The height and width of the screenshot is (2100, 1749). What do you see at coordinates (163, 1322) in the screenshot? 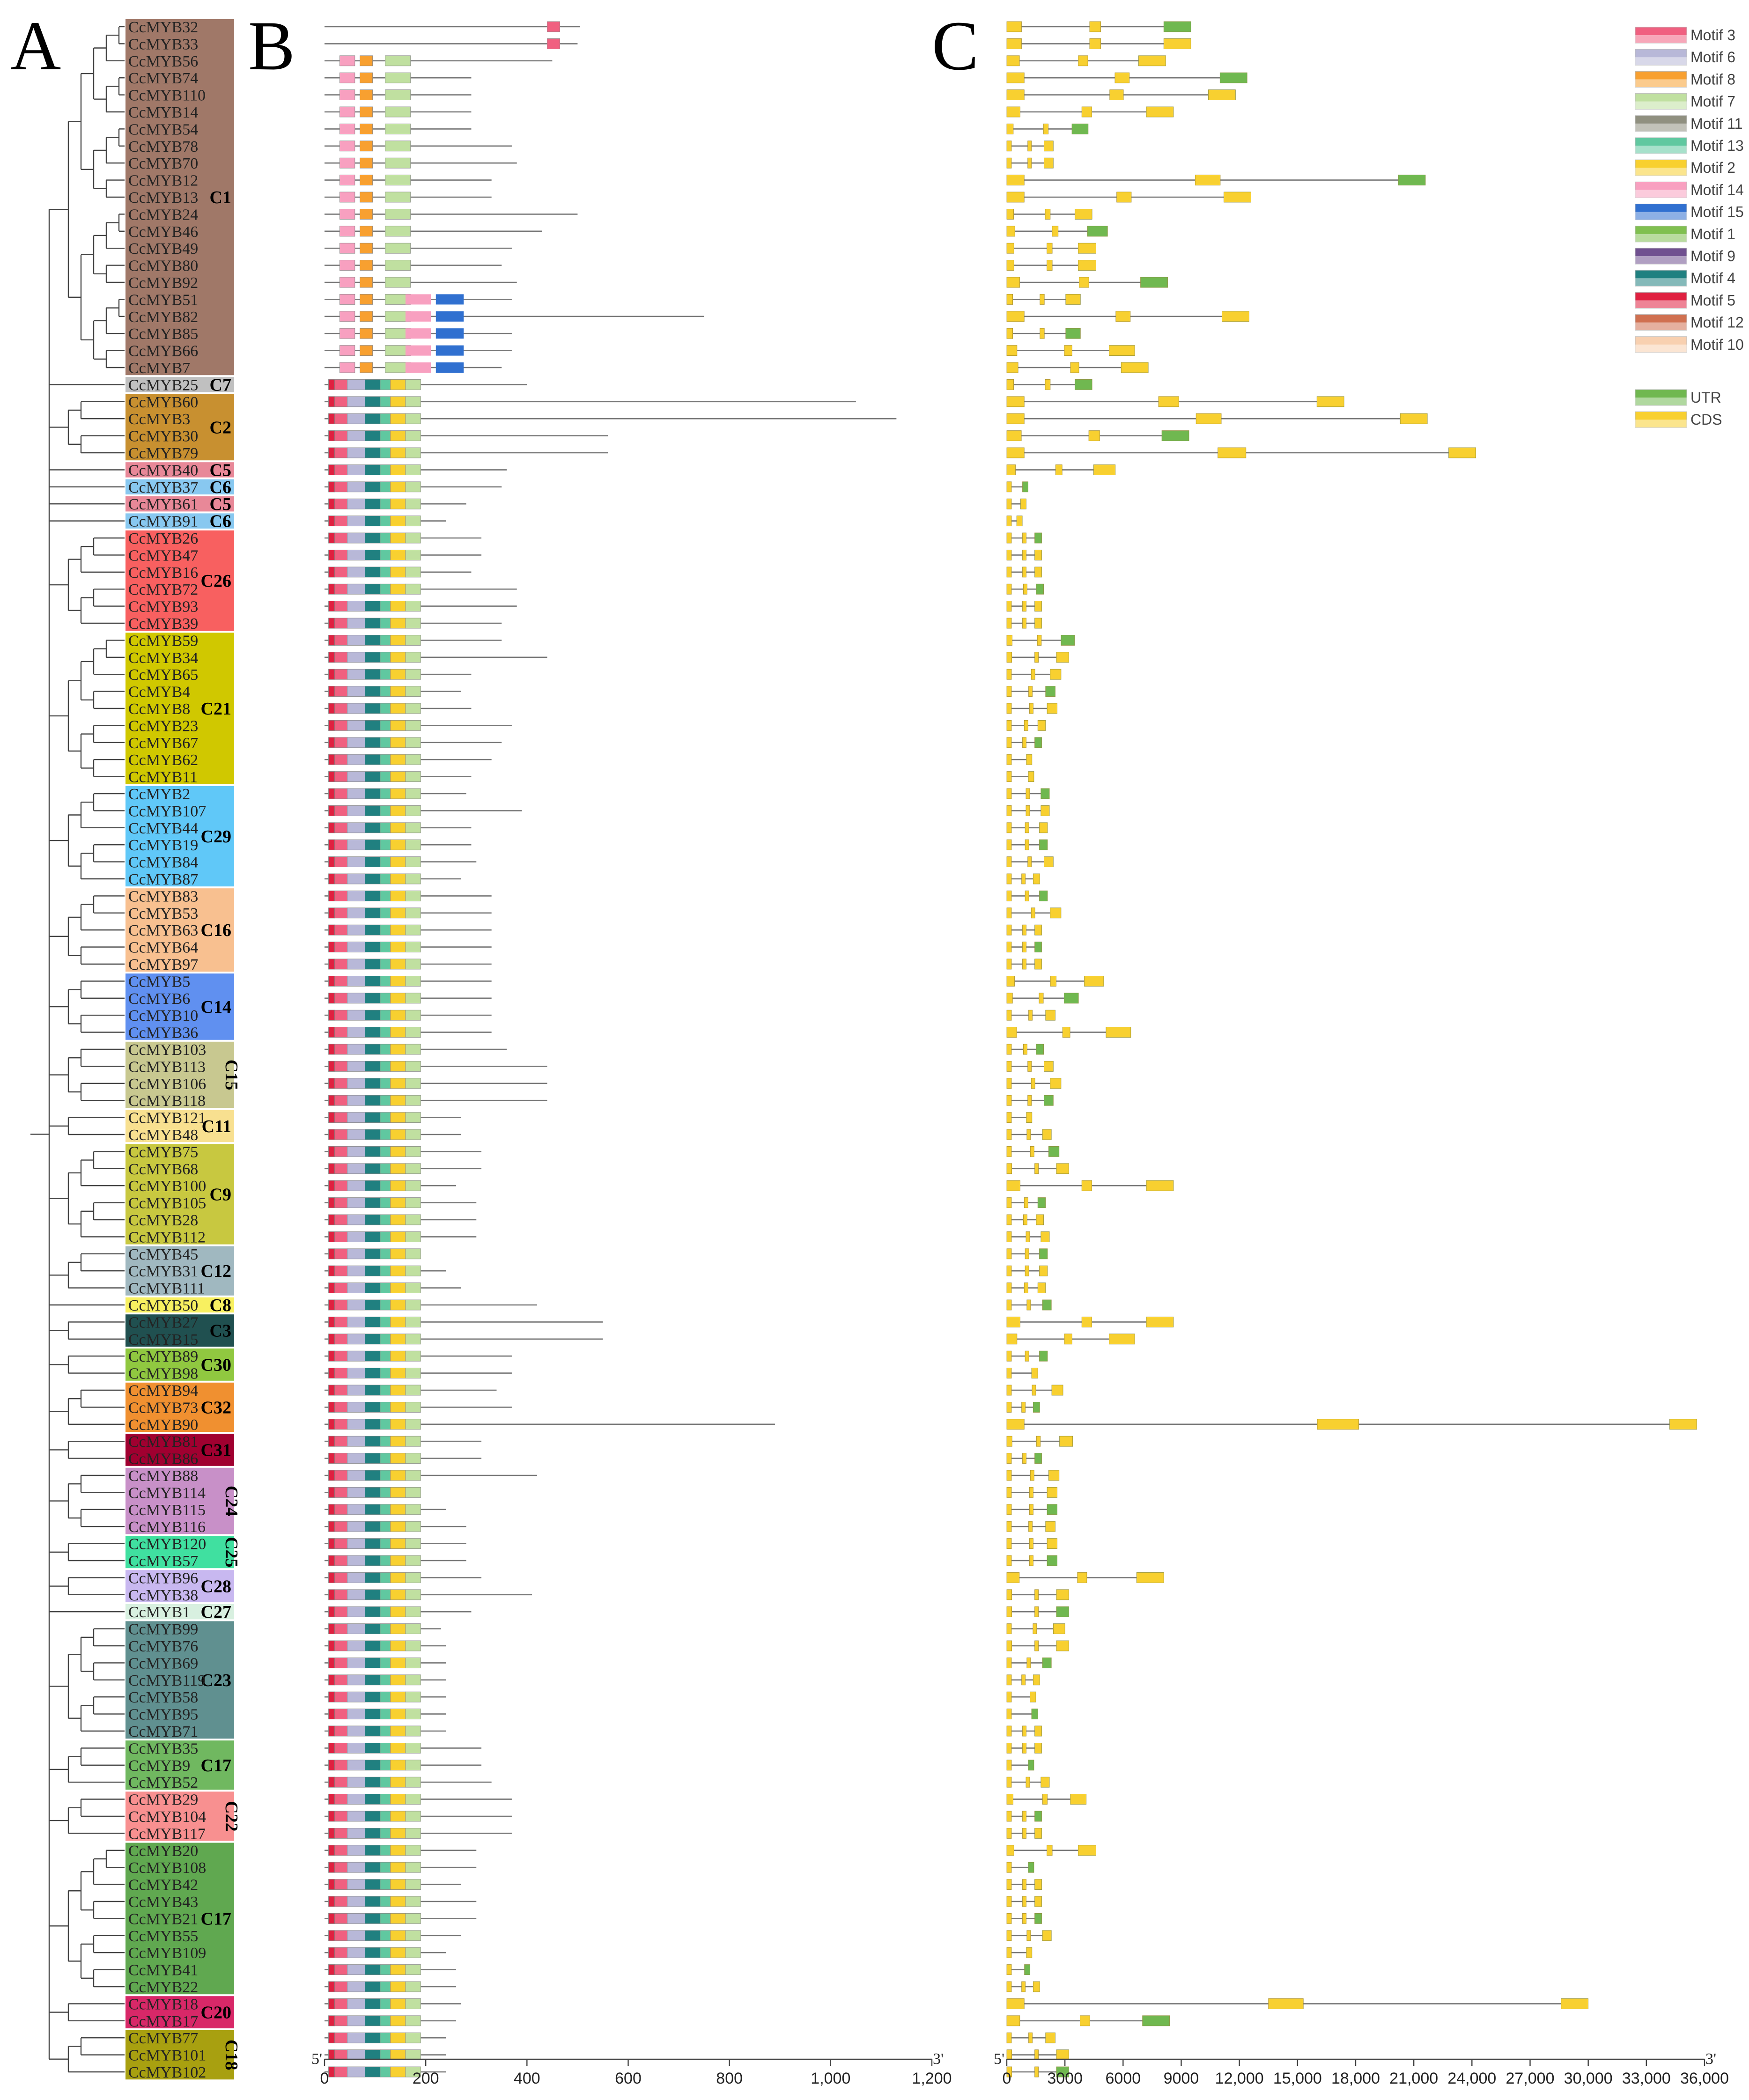
I see `gene-label: CcMYB27` at bounding box center [163, 1322].